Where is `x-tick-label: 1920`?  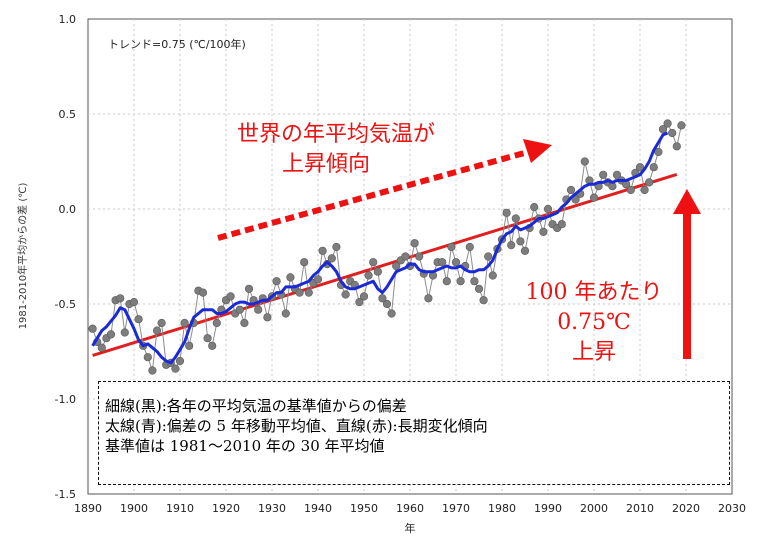 x-tick-label: 1920 is located at coordinates (226, 508).